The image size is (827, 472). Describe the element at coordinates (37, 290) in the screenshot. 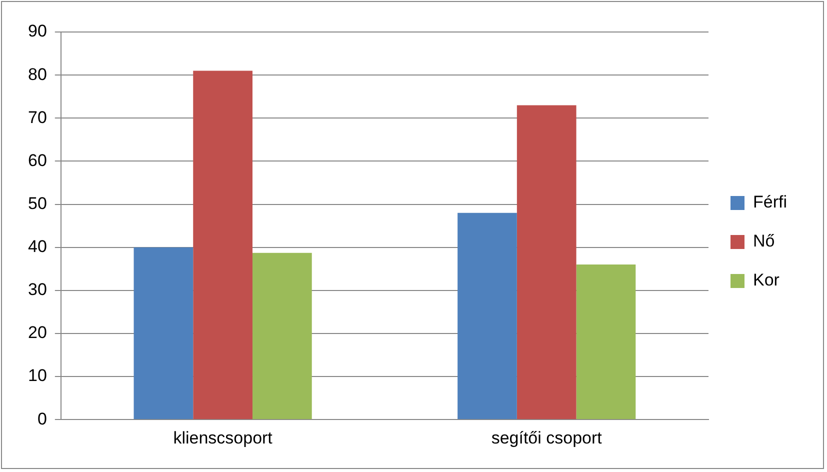

I see `y-tick-label: 30` at that location.